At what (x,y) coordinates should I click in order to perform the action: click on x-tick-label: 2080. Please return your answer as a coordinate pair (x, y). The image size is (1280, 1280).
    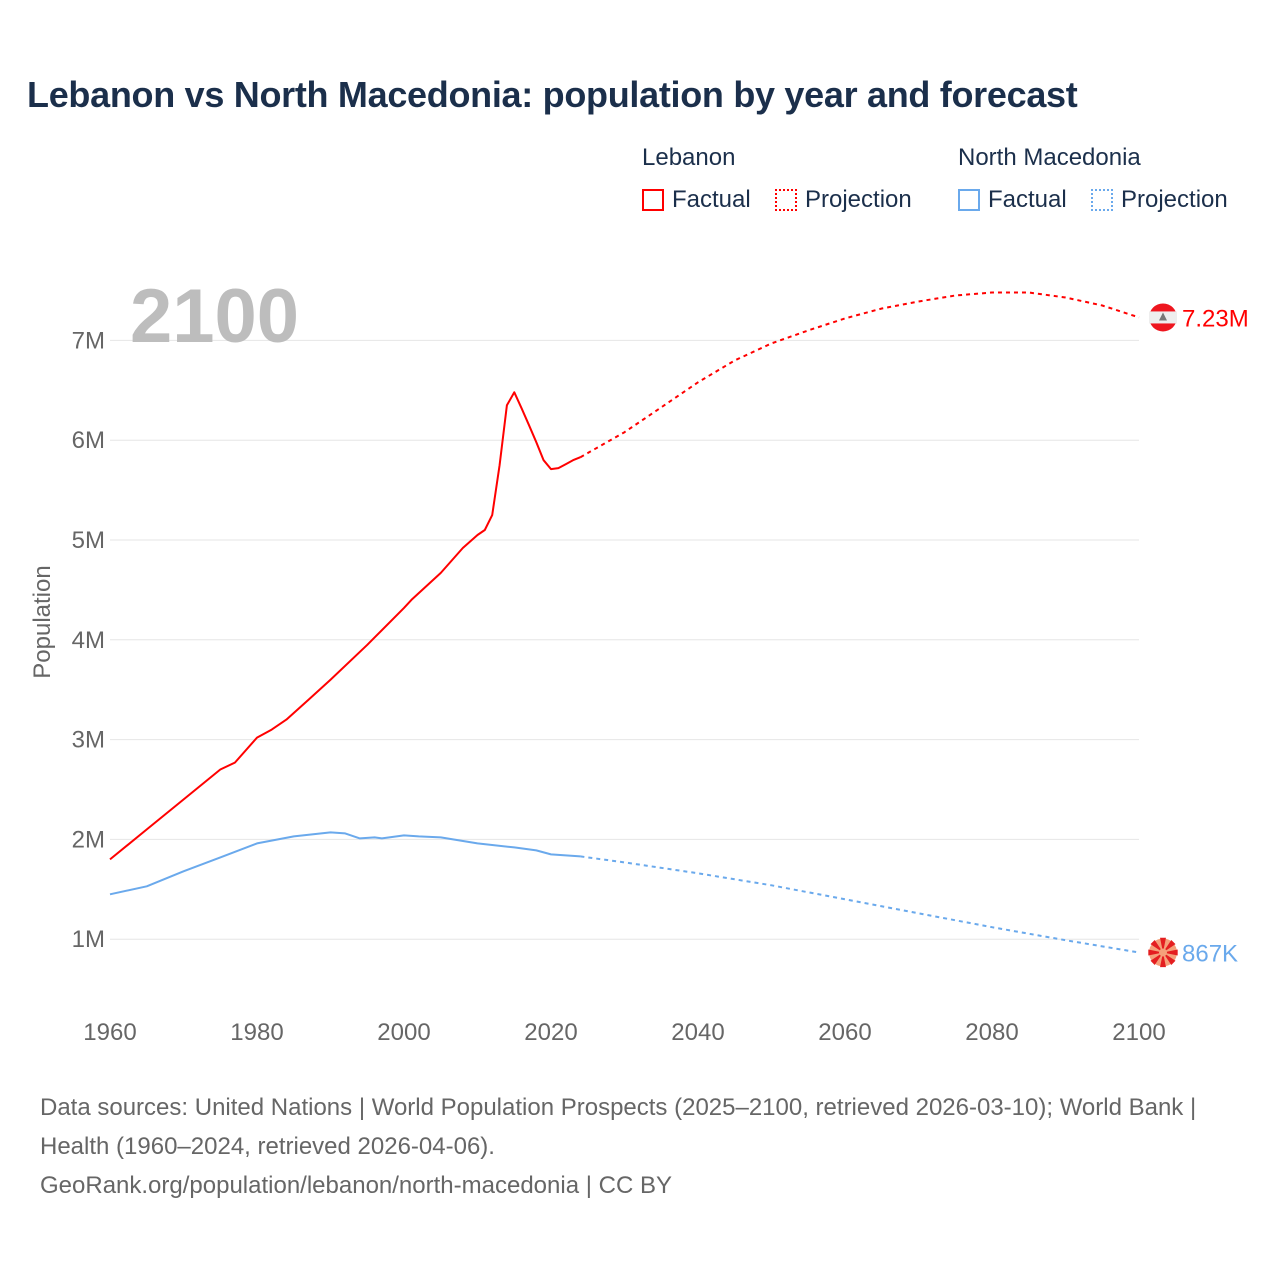
    Looking at the image, I should click on (991, 1032).